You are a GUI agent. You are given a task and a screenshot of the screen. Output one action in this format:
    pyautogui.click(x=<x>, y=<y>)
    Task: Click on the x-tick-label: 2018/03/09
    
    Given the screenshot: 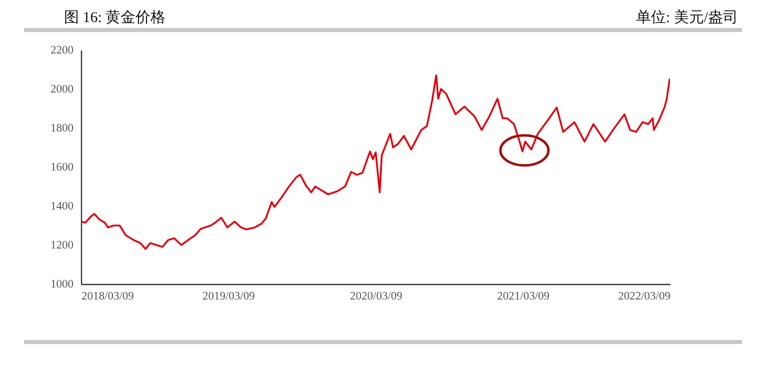 What is the action you would take?
    pyautogui.click(x=108, y=296)
    